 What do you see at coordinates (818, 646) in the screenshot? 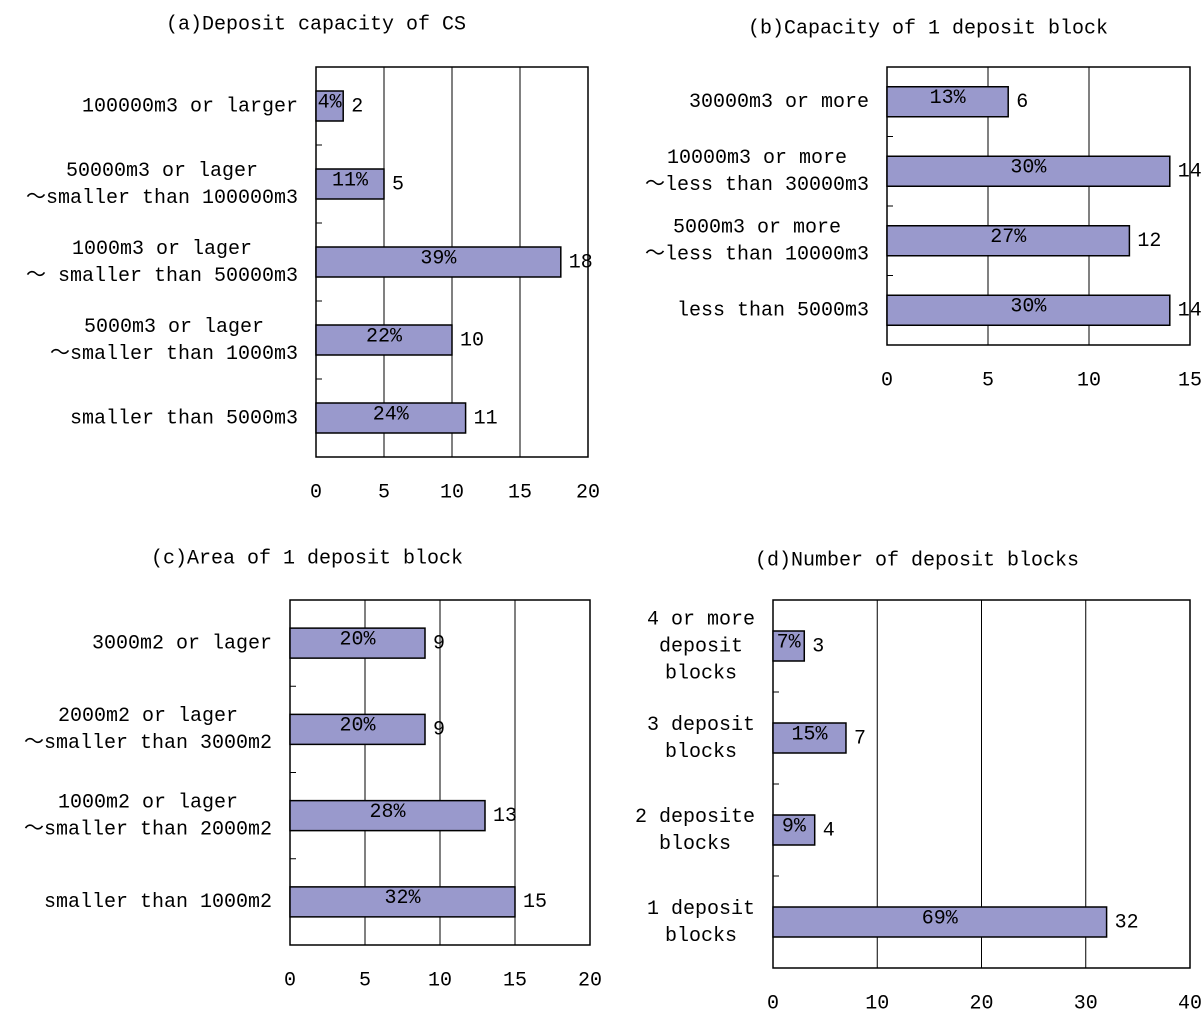
I see `value-label: 3` at bounding box center [818, 646].